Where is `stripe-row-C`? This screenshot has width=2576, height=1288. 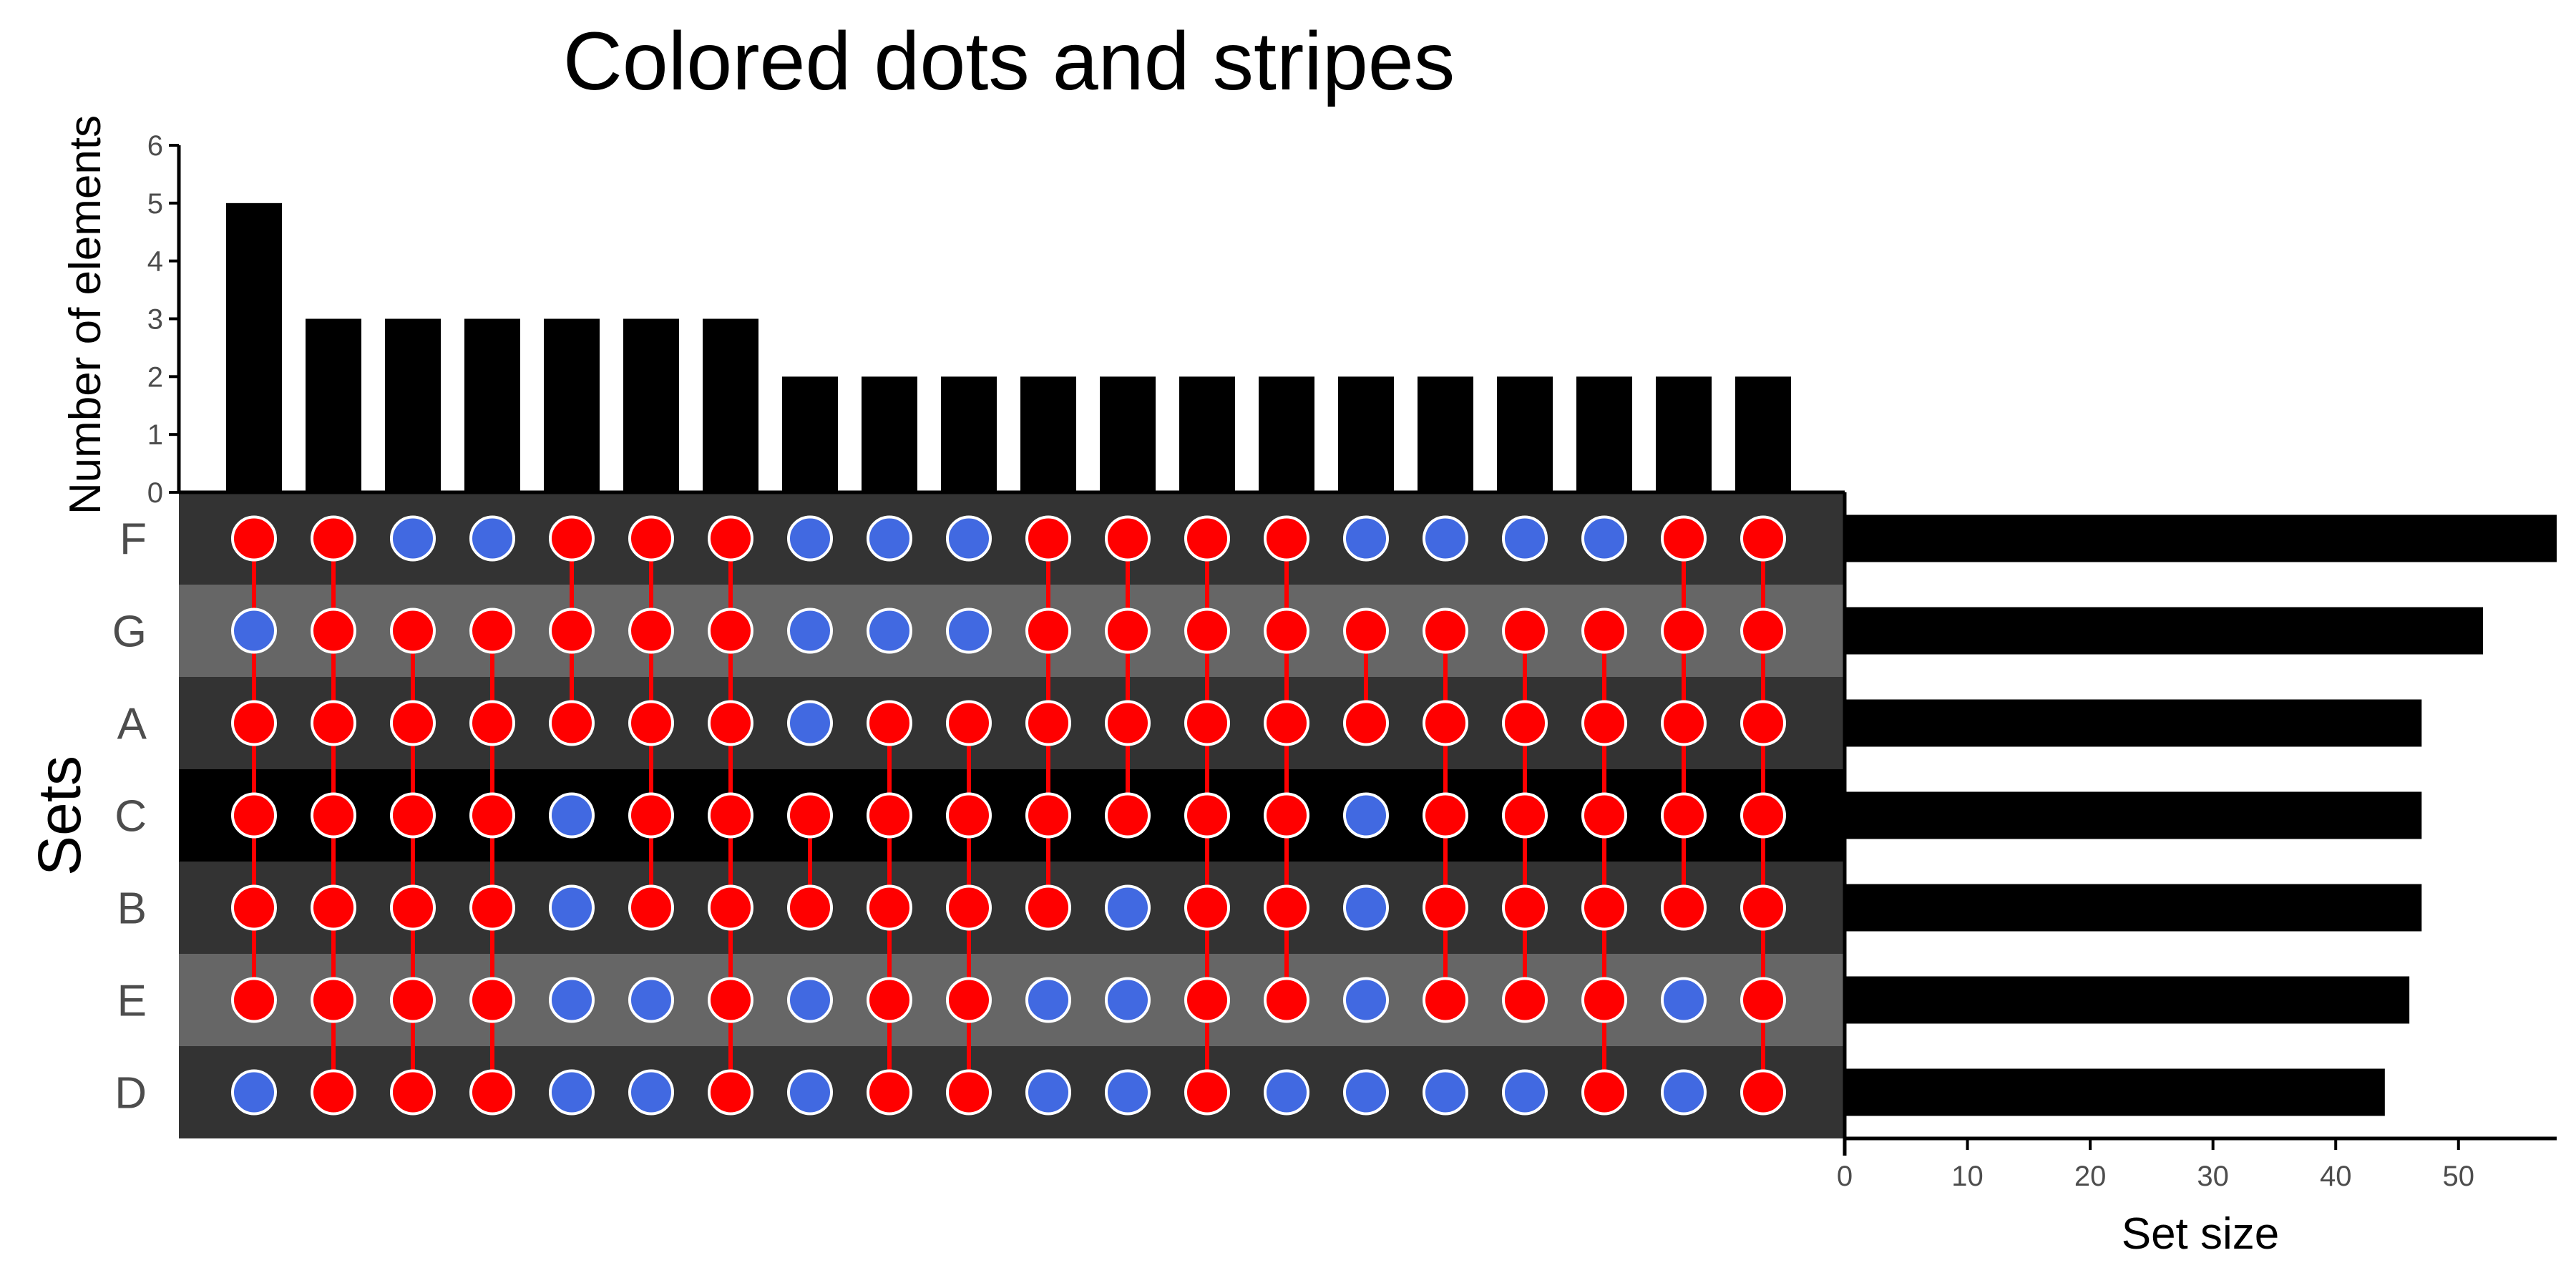
stripe-row-C is located at coordinates (1012, 815).